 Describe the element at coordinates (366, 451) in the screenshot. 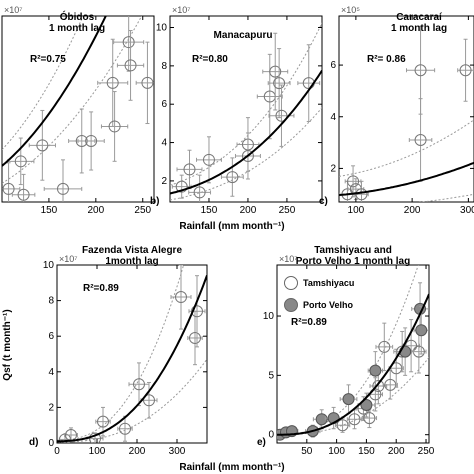

I see `tamshiyacu-x-tick-label: 150` at that location.